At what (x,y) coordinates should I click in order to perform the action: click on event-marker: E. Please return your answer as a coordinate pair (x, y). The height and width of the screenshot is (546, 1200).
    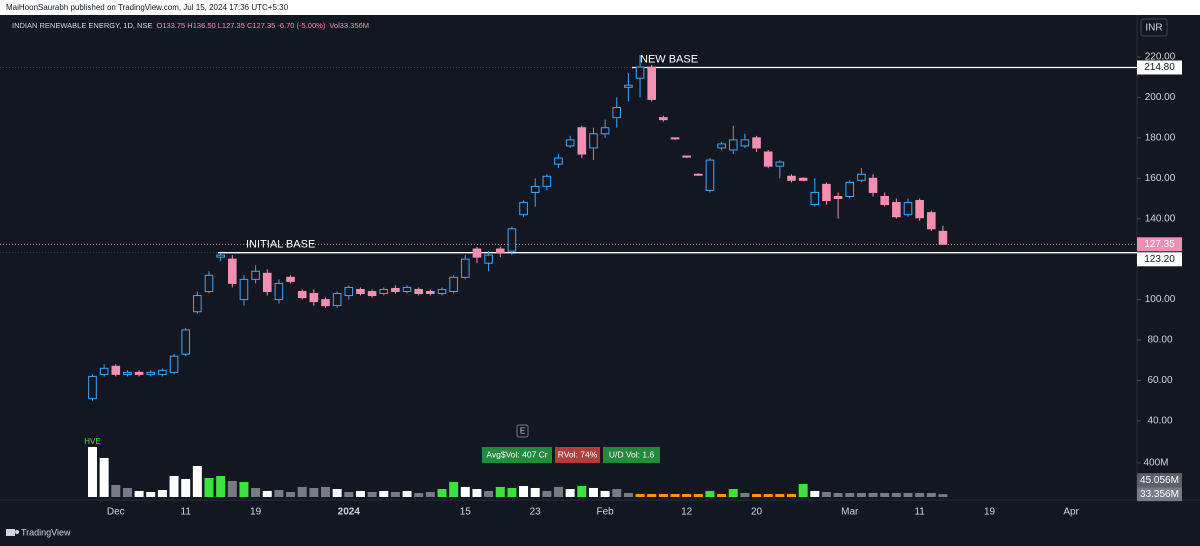
    Looking at the image, I should click on (522, 431).